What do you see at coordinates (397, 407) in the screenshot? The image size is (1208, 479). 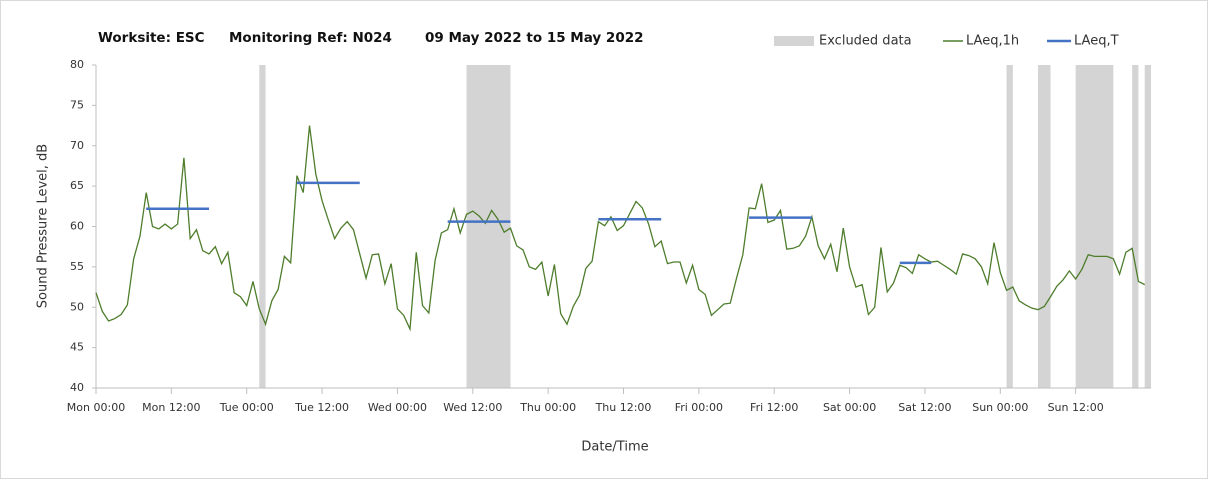 I see `x-tick-label: Wed 00:00` at bounding box center [397, 407].